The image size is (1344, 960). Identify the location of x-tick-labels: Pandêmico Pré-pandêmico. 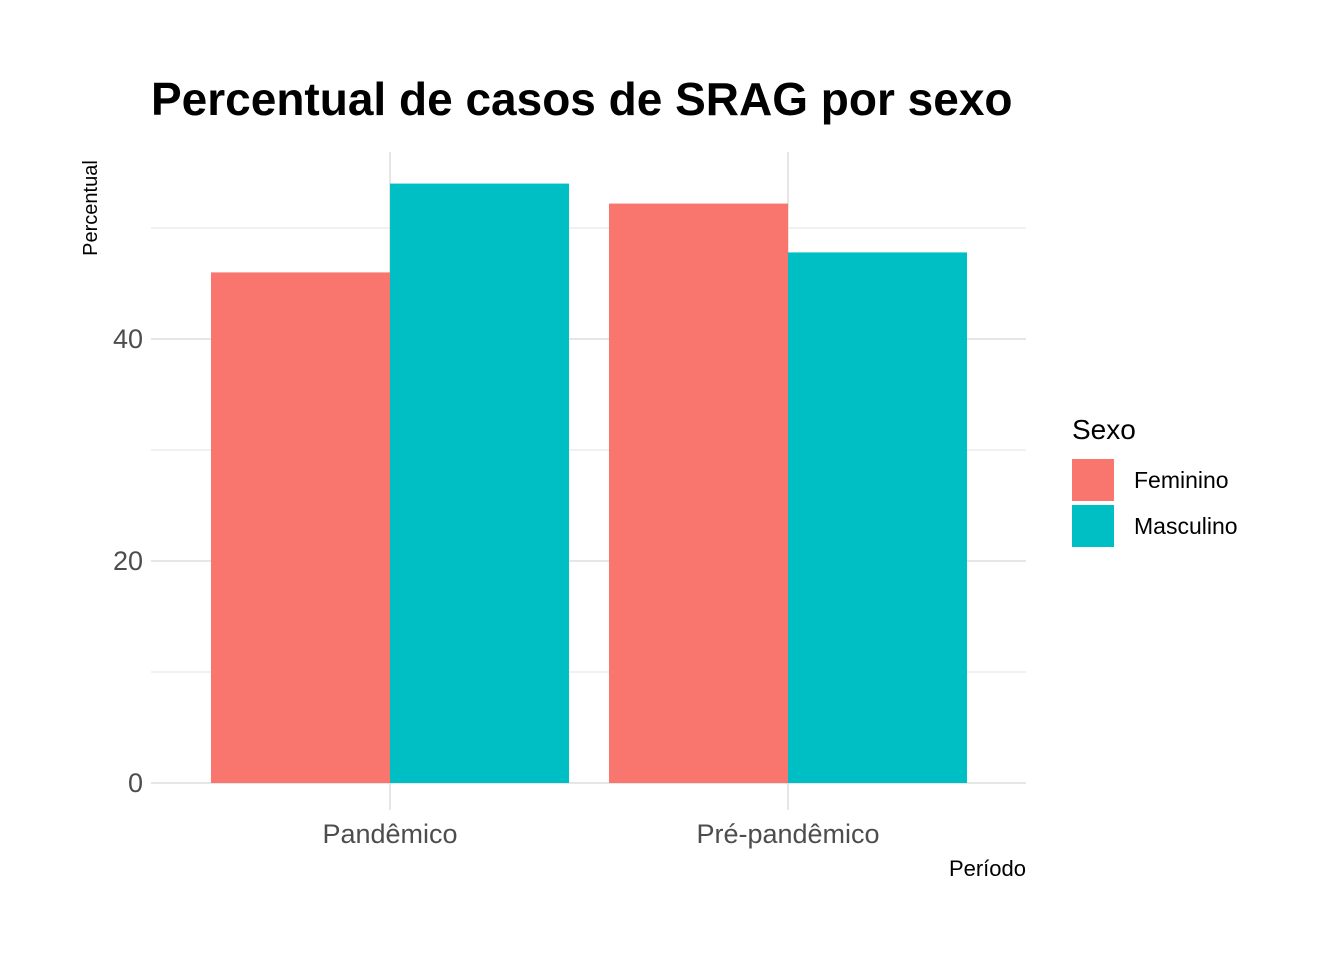
(600, 834).